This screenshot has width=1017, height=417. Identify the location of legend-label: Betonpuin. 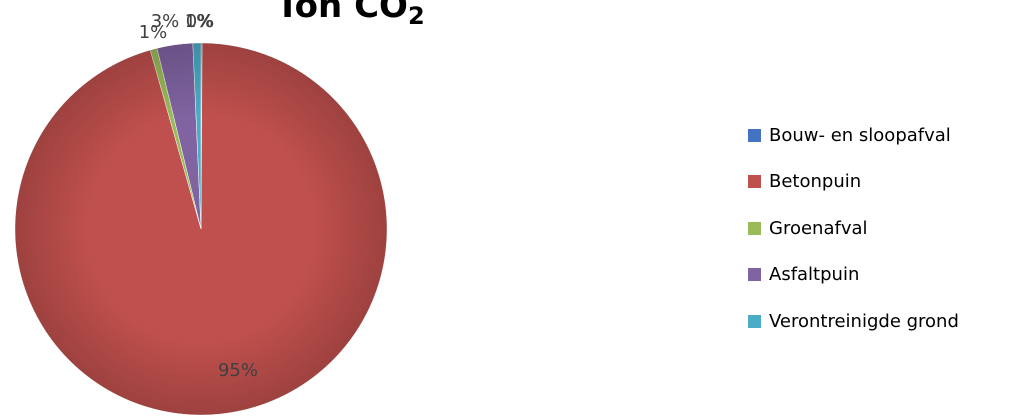
(815, 181).